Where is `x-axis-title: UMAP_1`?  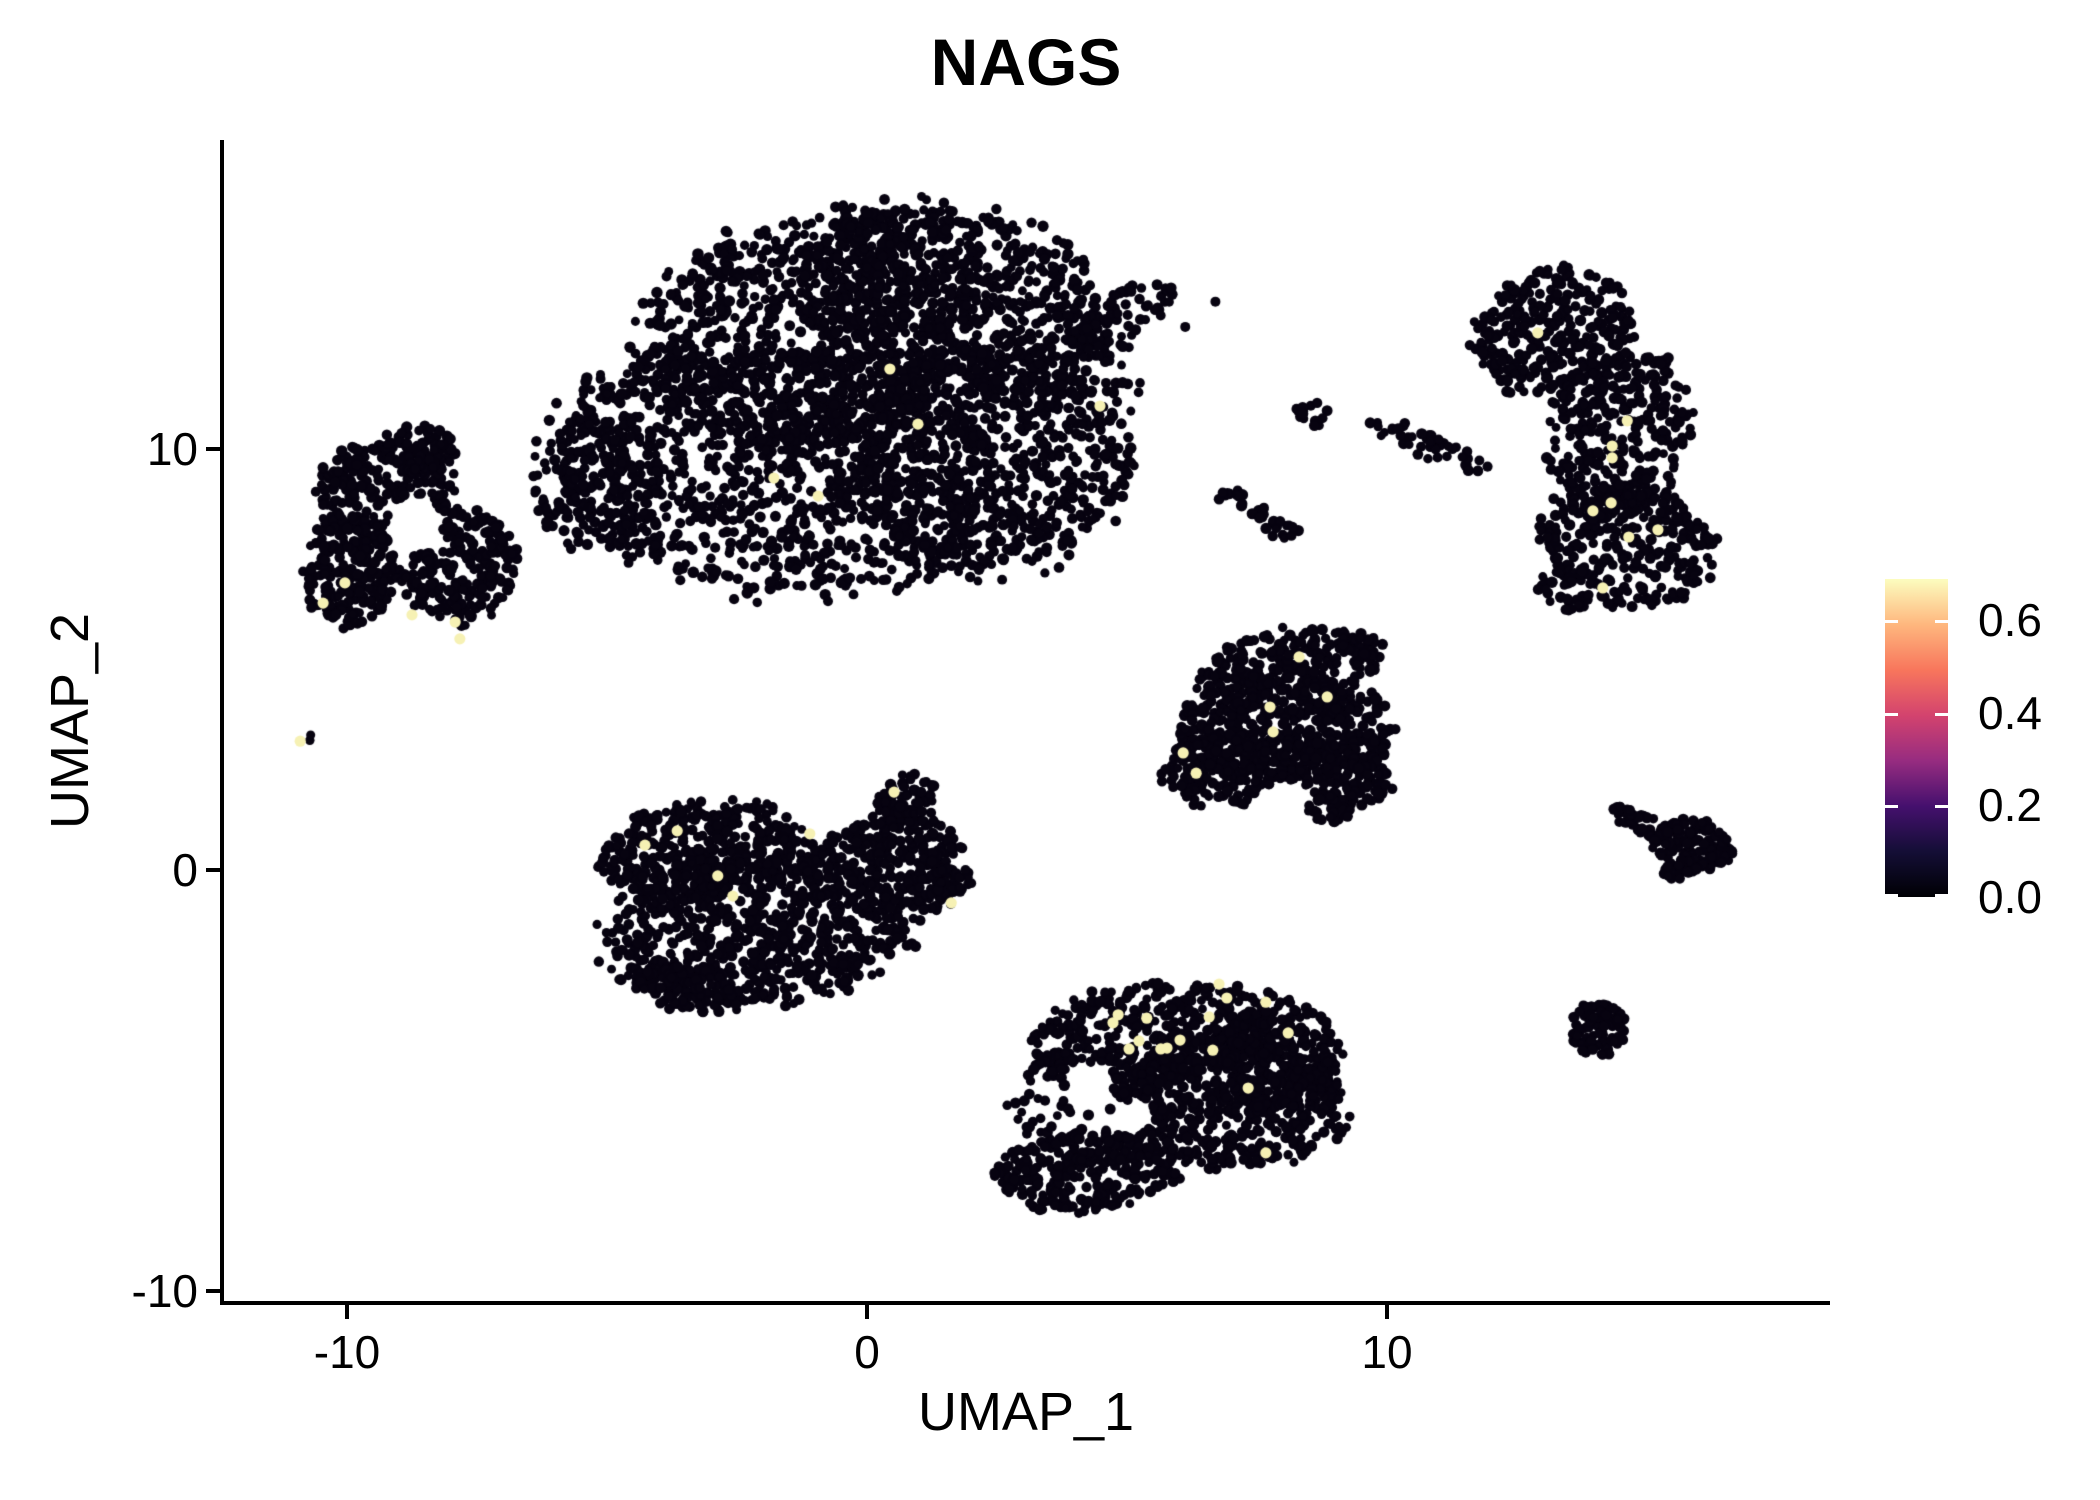 x-axis-title: UMAP_1 is located at coordinates (1026, 1412).